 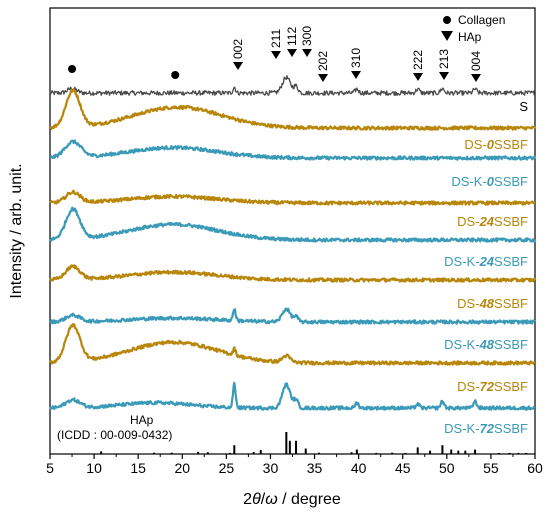 What do you see at coordinates (470, 37) in the screenshot?
I see `legend-hap-label: HAp` at bounding box center [470, 37].